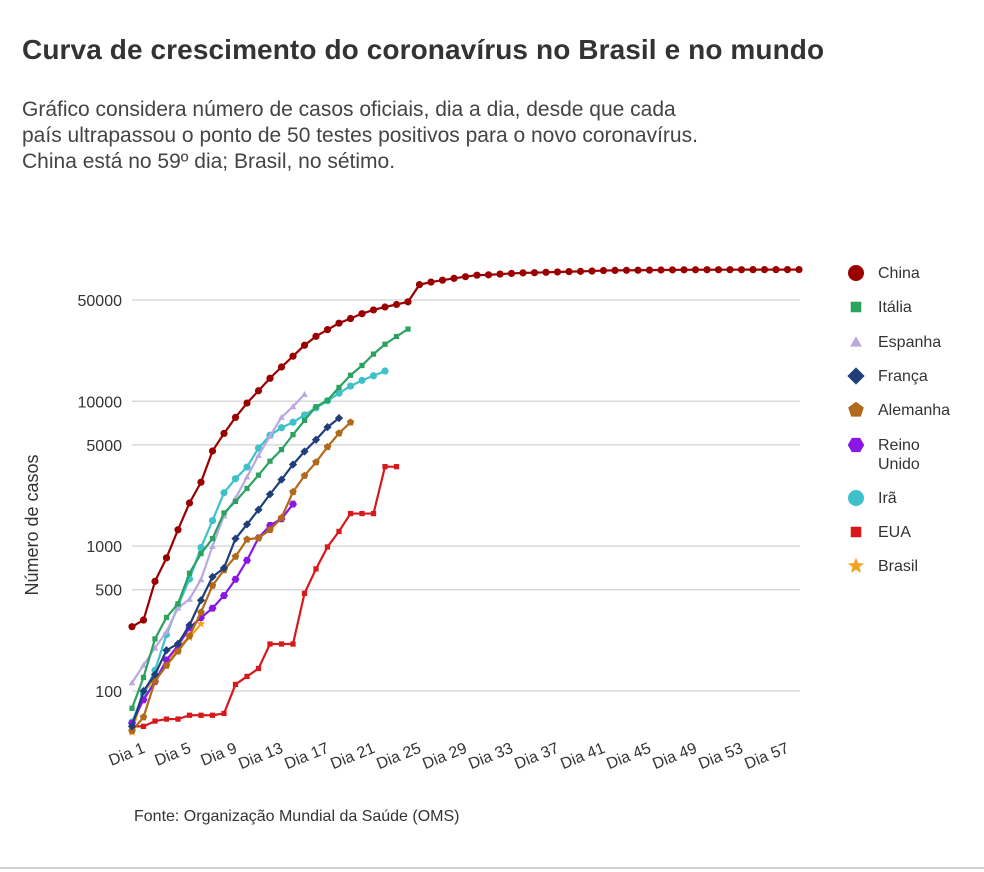  What do you see at coordinates (766, 756) in the screenshot?
I see `x-tick-label: Dia 57` at bounding box center [766, 756].